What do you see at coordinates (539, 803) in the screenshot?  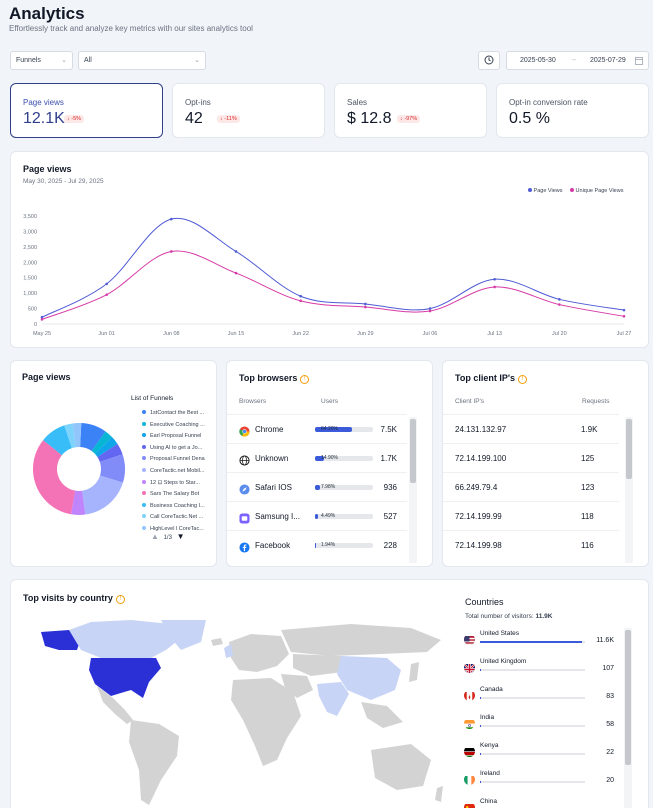 I see `country-row: China` at bounding box center [539, 803].